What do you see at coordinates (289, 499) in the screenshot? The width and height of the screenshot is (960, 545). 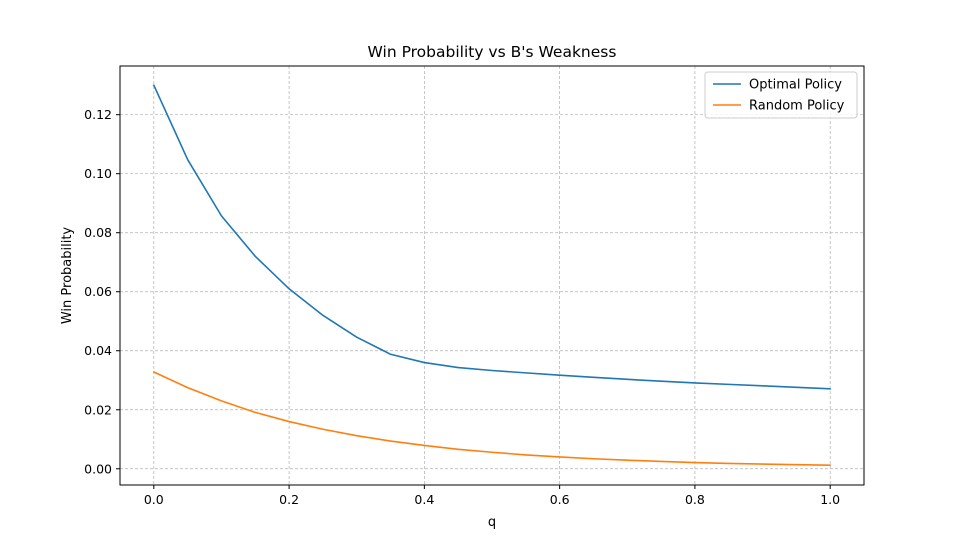 I see `x-tick-label: 0.2` at bounding box center [289, 499].